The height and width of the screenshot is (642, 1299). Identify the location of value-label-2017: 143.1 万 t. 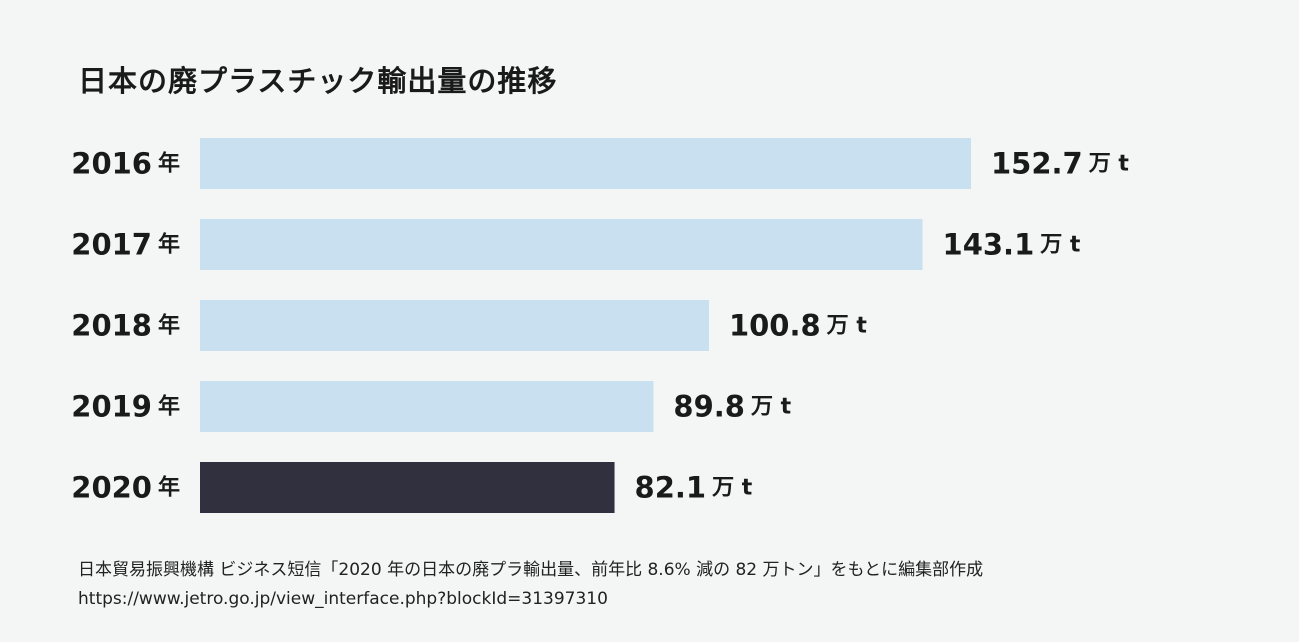
(1012, 245).